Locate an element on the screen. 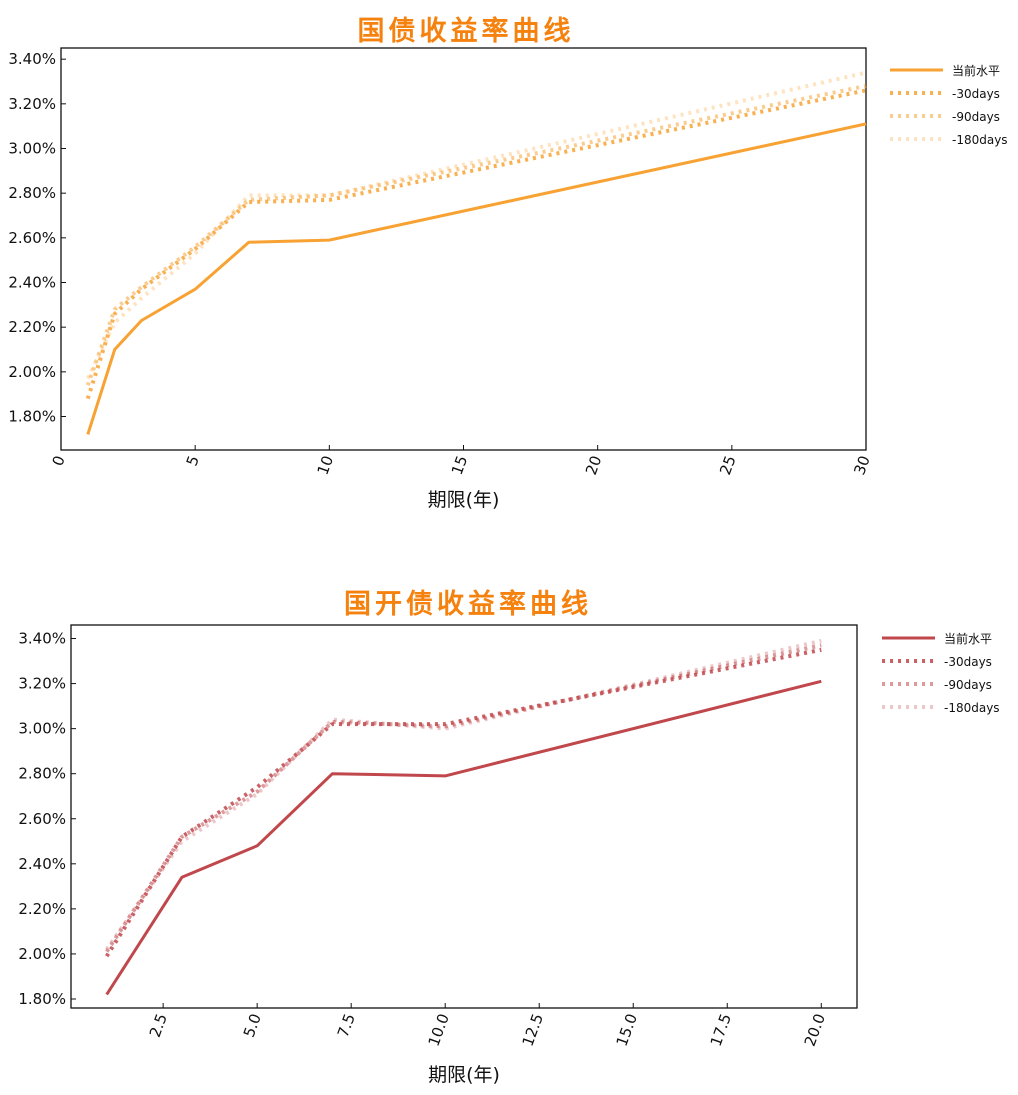 Image resolution: width=1018 pixels, height=1095 pixels. x-tick-label: 12.5 is located at coordinates (533, 1030).